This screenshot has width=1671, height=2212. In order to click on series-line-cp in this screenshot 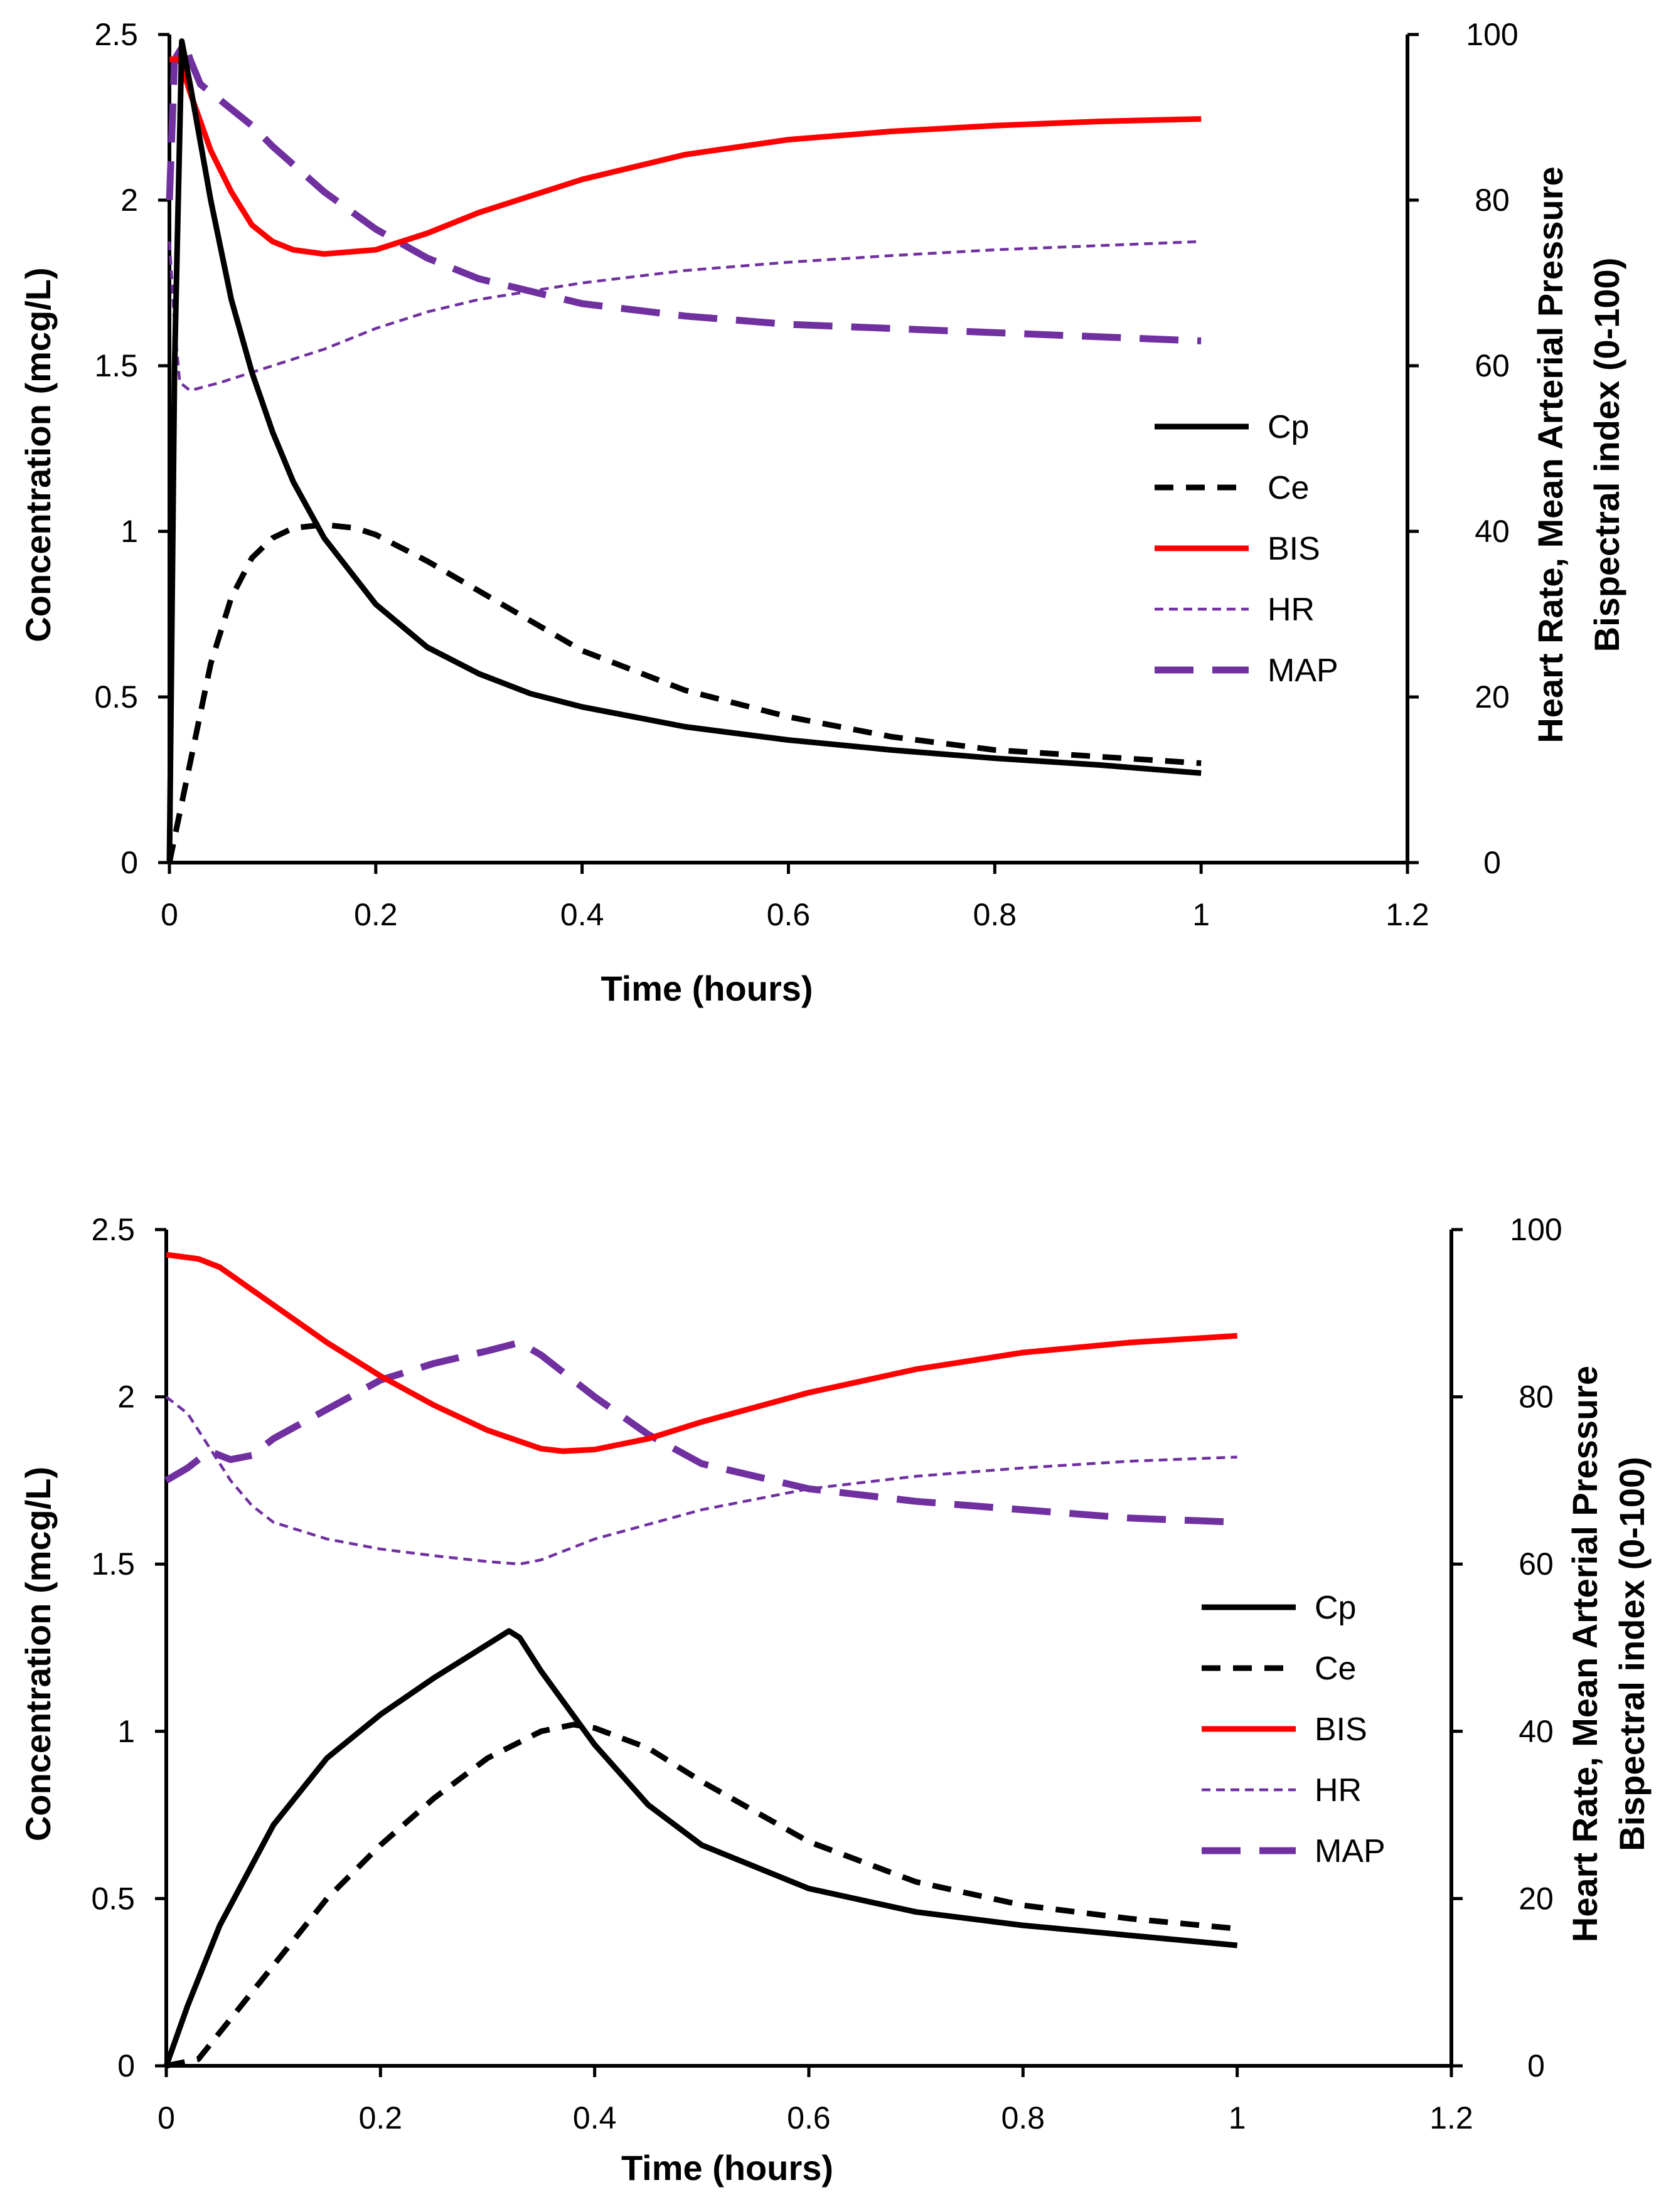, I will do `click(700, 1847)`.